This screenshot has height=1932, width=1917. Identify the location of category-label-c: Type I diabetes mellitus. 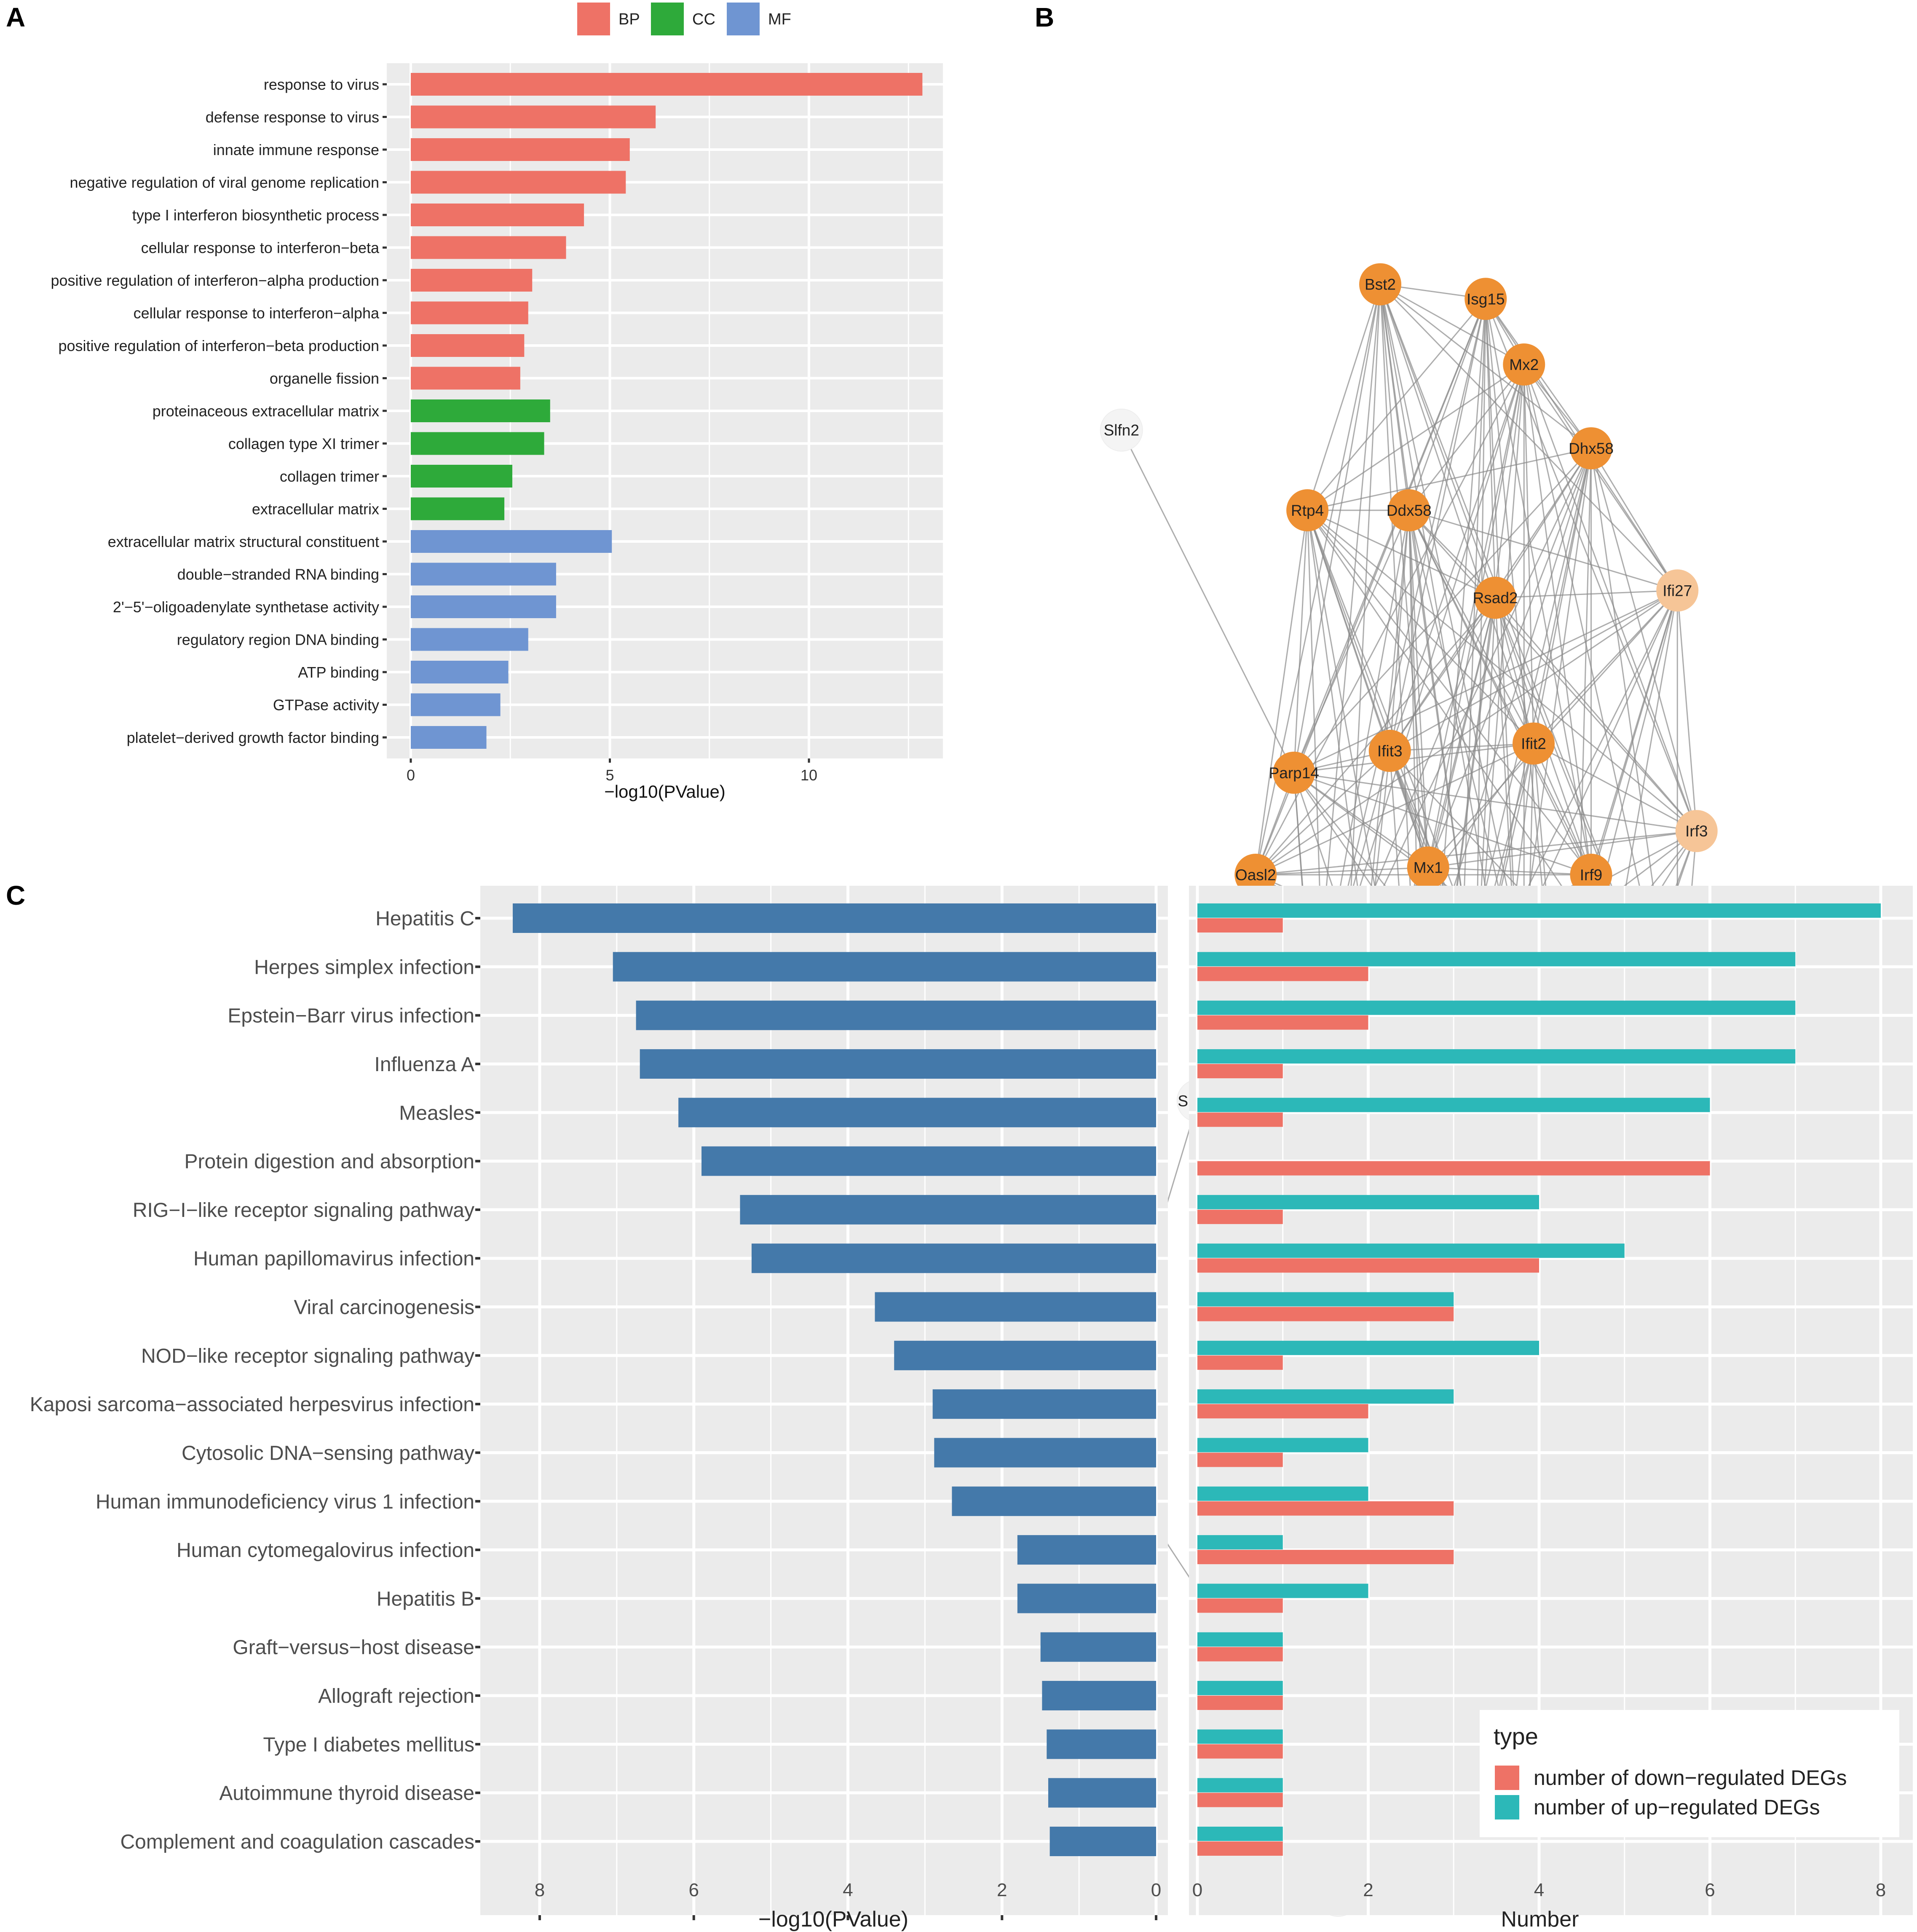
(368, 1745).